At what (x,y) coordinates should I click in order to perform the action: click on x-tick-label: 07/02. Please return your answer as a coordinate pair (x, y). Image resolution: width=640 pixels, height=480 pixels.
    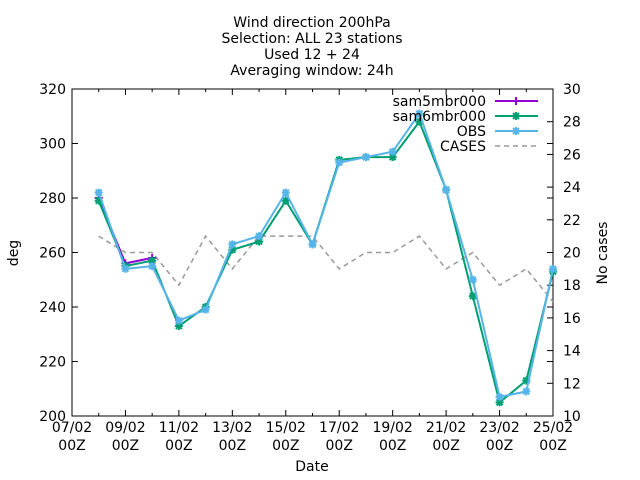
    Looking at the image, I should click on (72, 428).